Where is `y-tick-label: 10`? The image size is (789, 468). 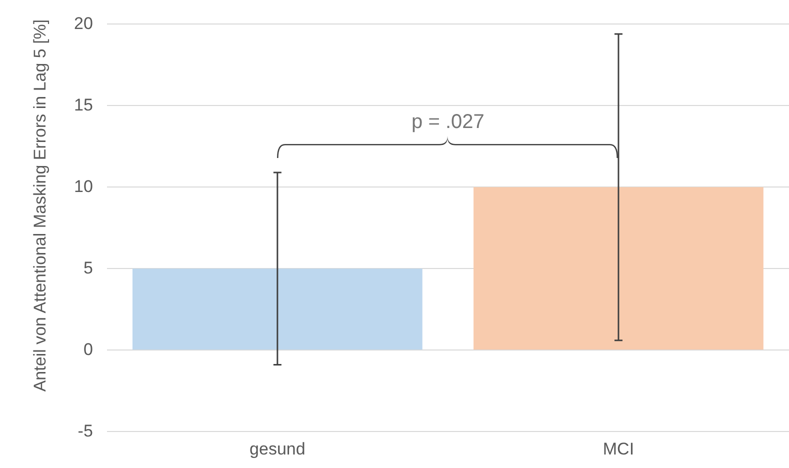 y-tick-label: 10 is located at coordinates (83, 186).